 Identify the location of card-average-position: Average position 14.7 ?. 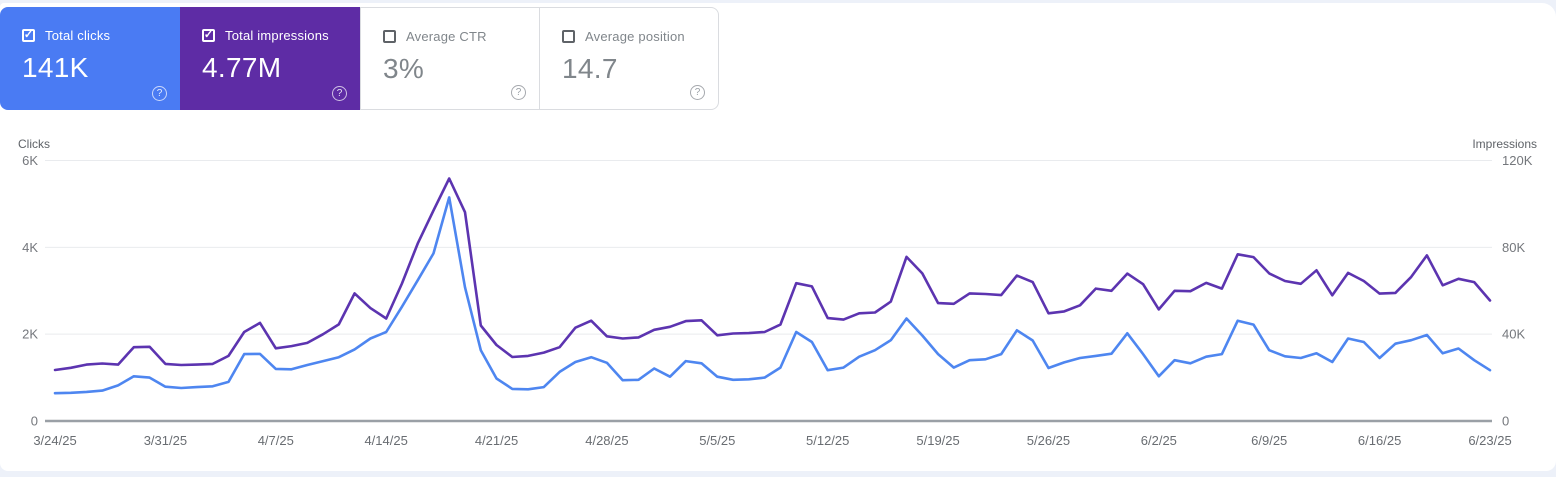
(629, 58).